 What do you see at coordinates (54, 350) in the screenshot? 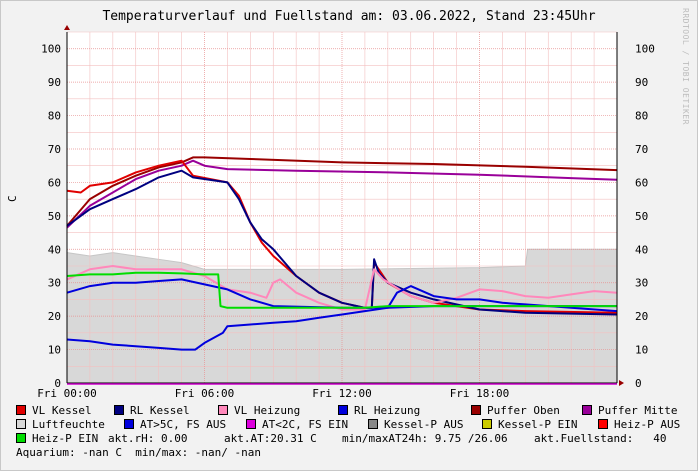
I see `y-tick-label-left: 10` at bounding box center [54, 350].